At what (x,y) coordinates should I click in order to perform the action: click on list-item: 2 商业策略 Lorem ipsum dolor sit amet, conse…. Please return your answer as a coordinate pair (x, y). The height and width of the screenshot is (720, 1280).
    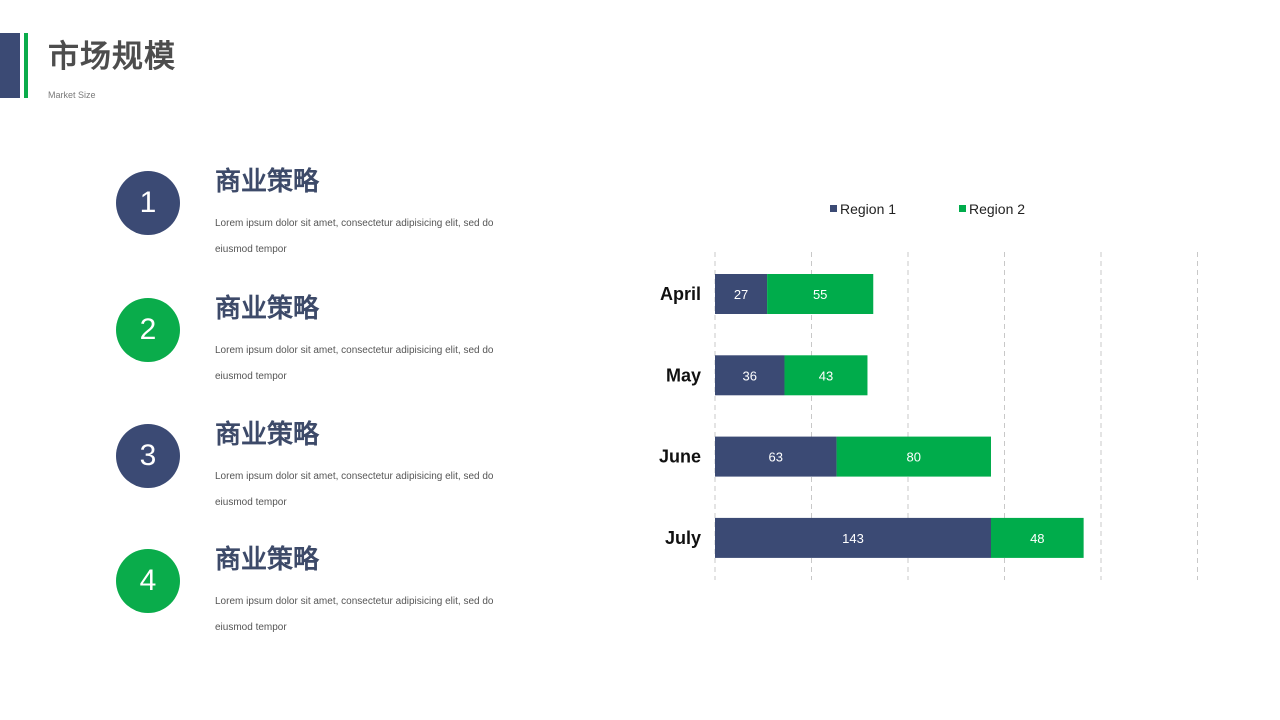
    Looking at the image, I should click on (300, 351).